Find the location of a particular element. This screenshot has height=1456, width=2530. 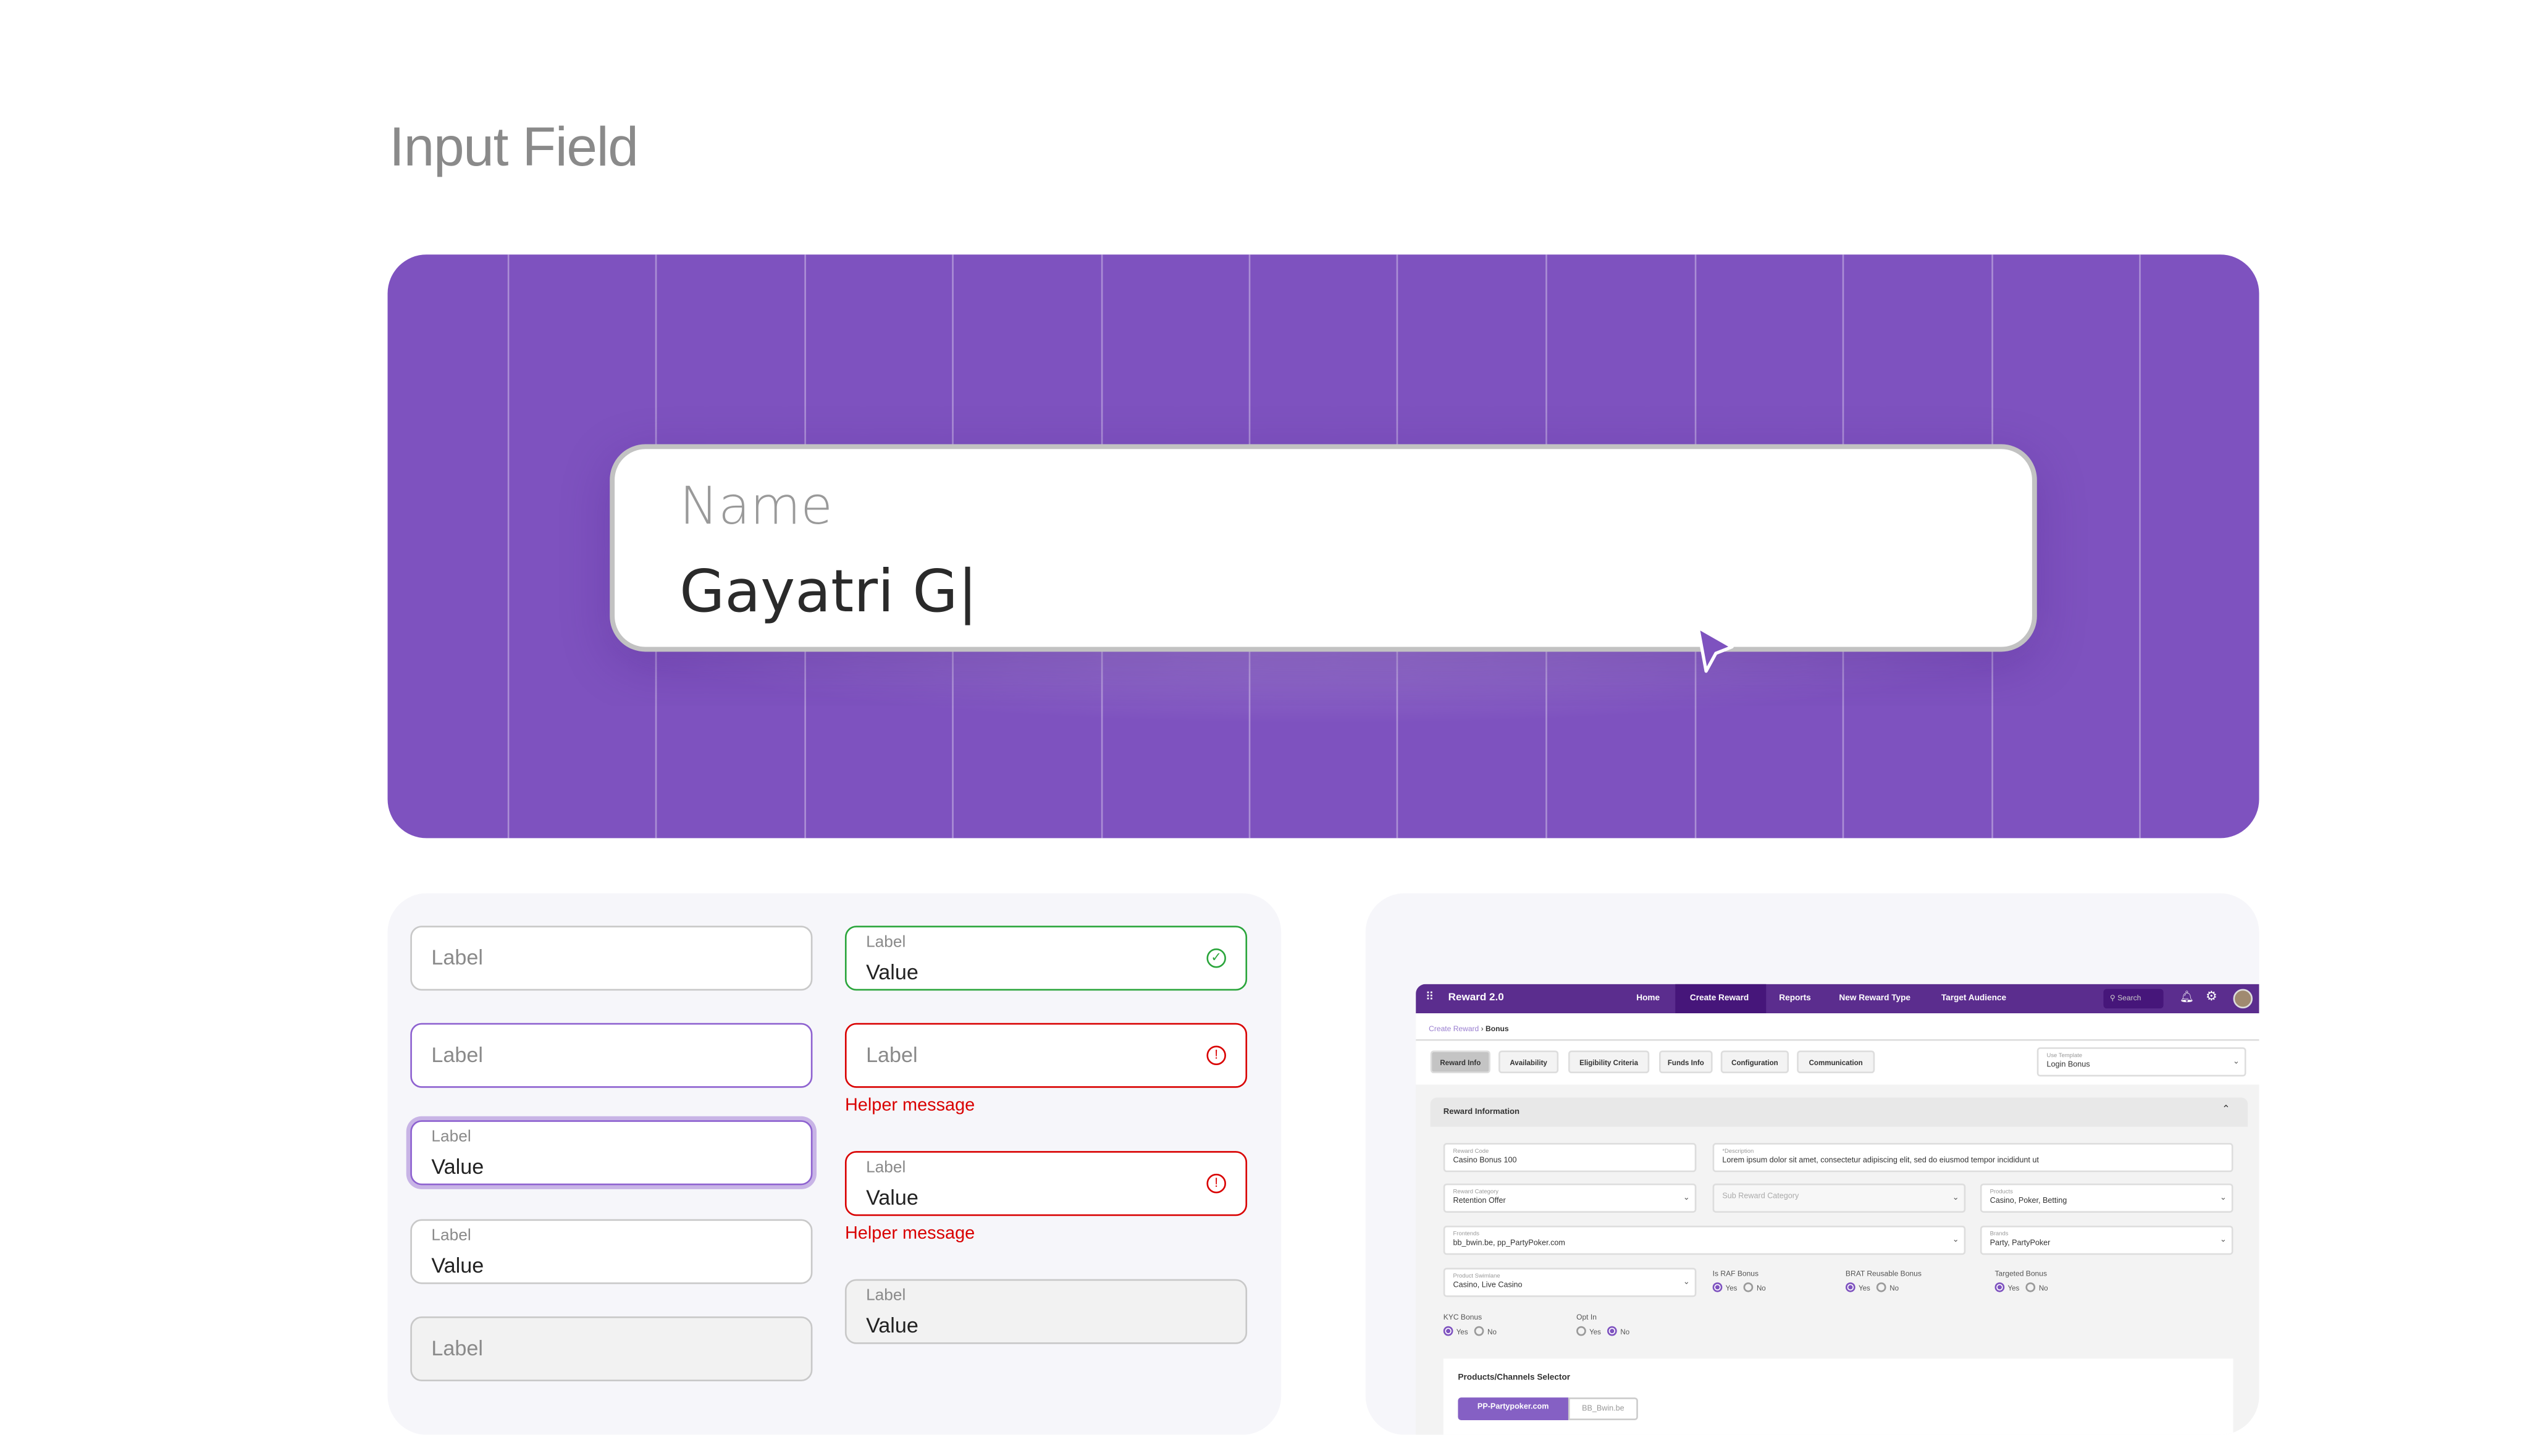

field-placeholder: Sub Reward Category is located at coordinates (1760, 1197).